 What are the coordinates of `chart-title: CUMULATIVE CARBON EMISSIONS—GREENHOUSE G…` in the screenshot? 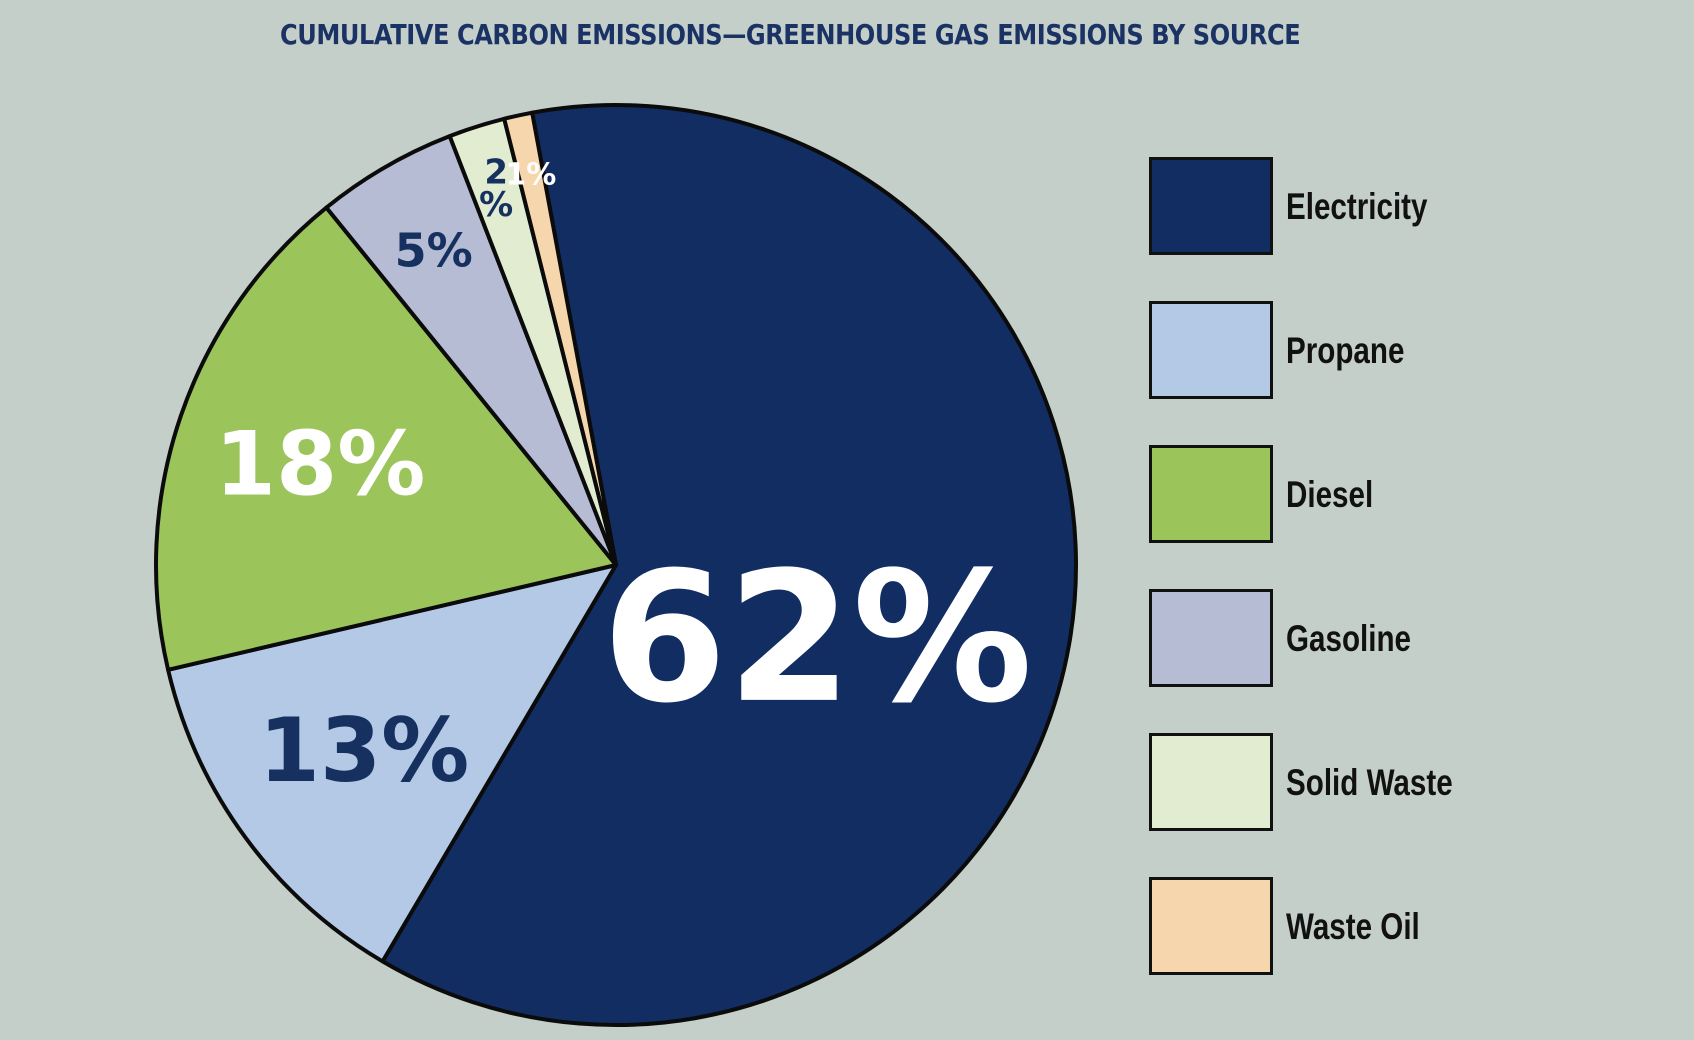 It's located at (790, 34).